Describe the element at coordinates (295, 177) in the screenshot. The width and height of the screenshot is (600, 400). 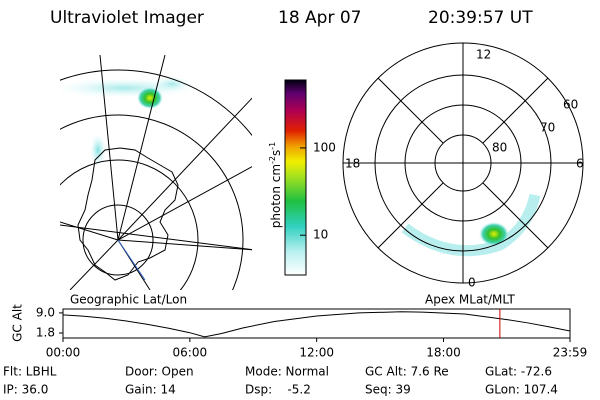
I see `colorbar` at that location.